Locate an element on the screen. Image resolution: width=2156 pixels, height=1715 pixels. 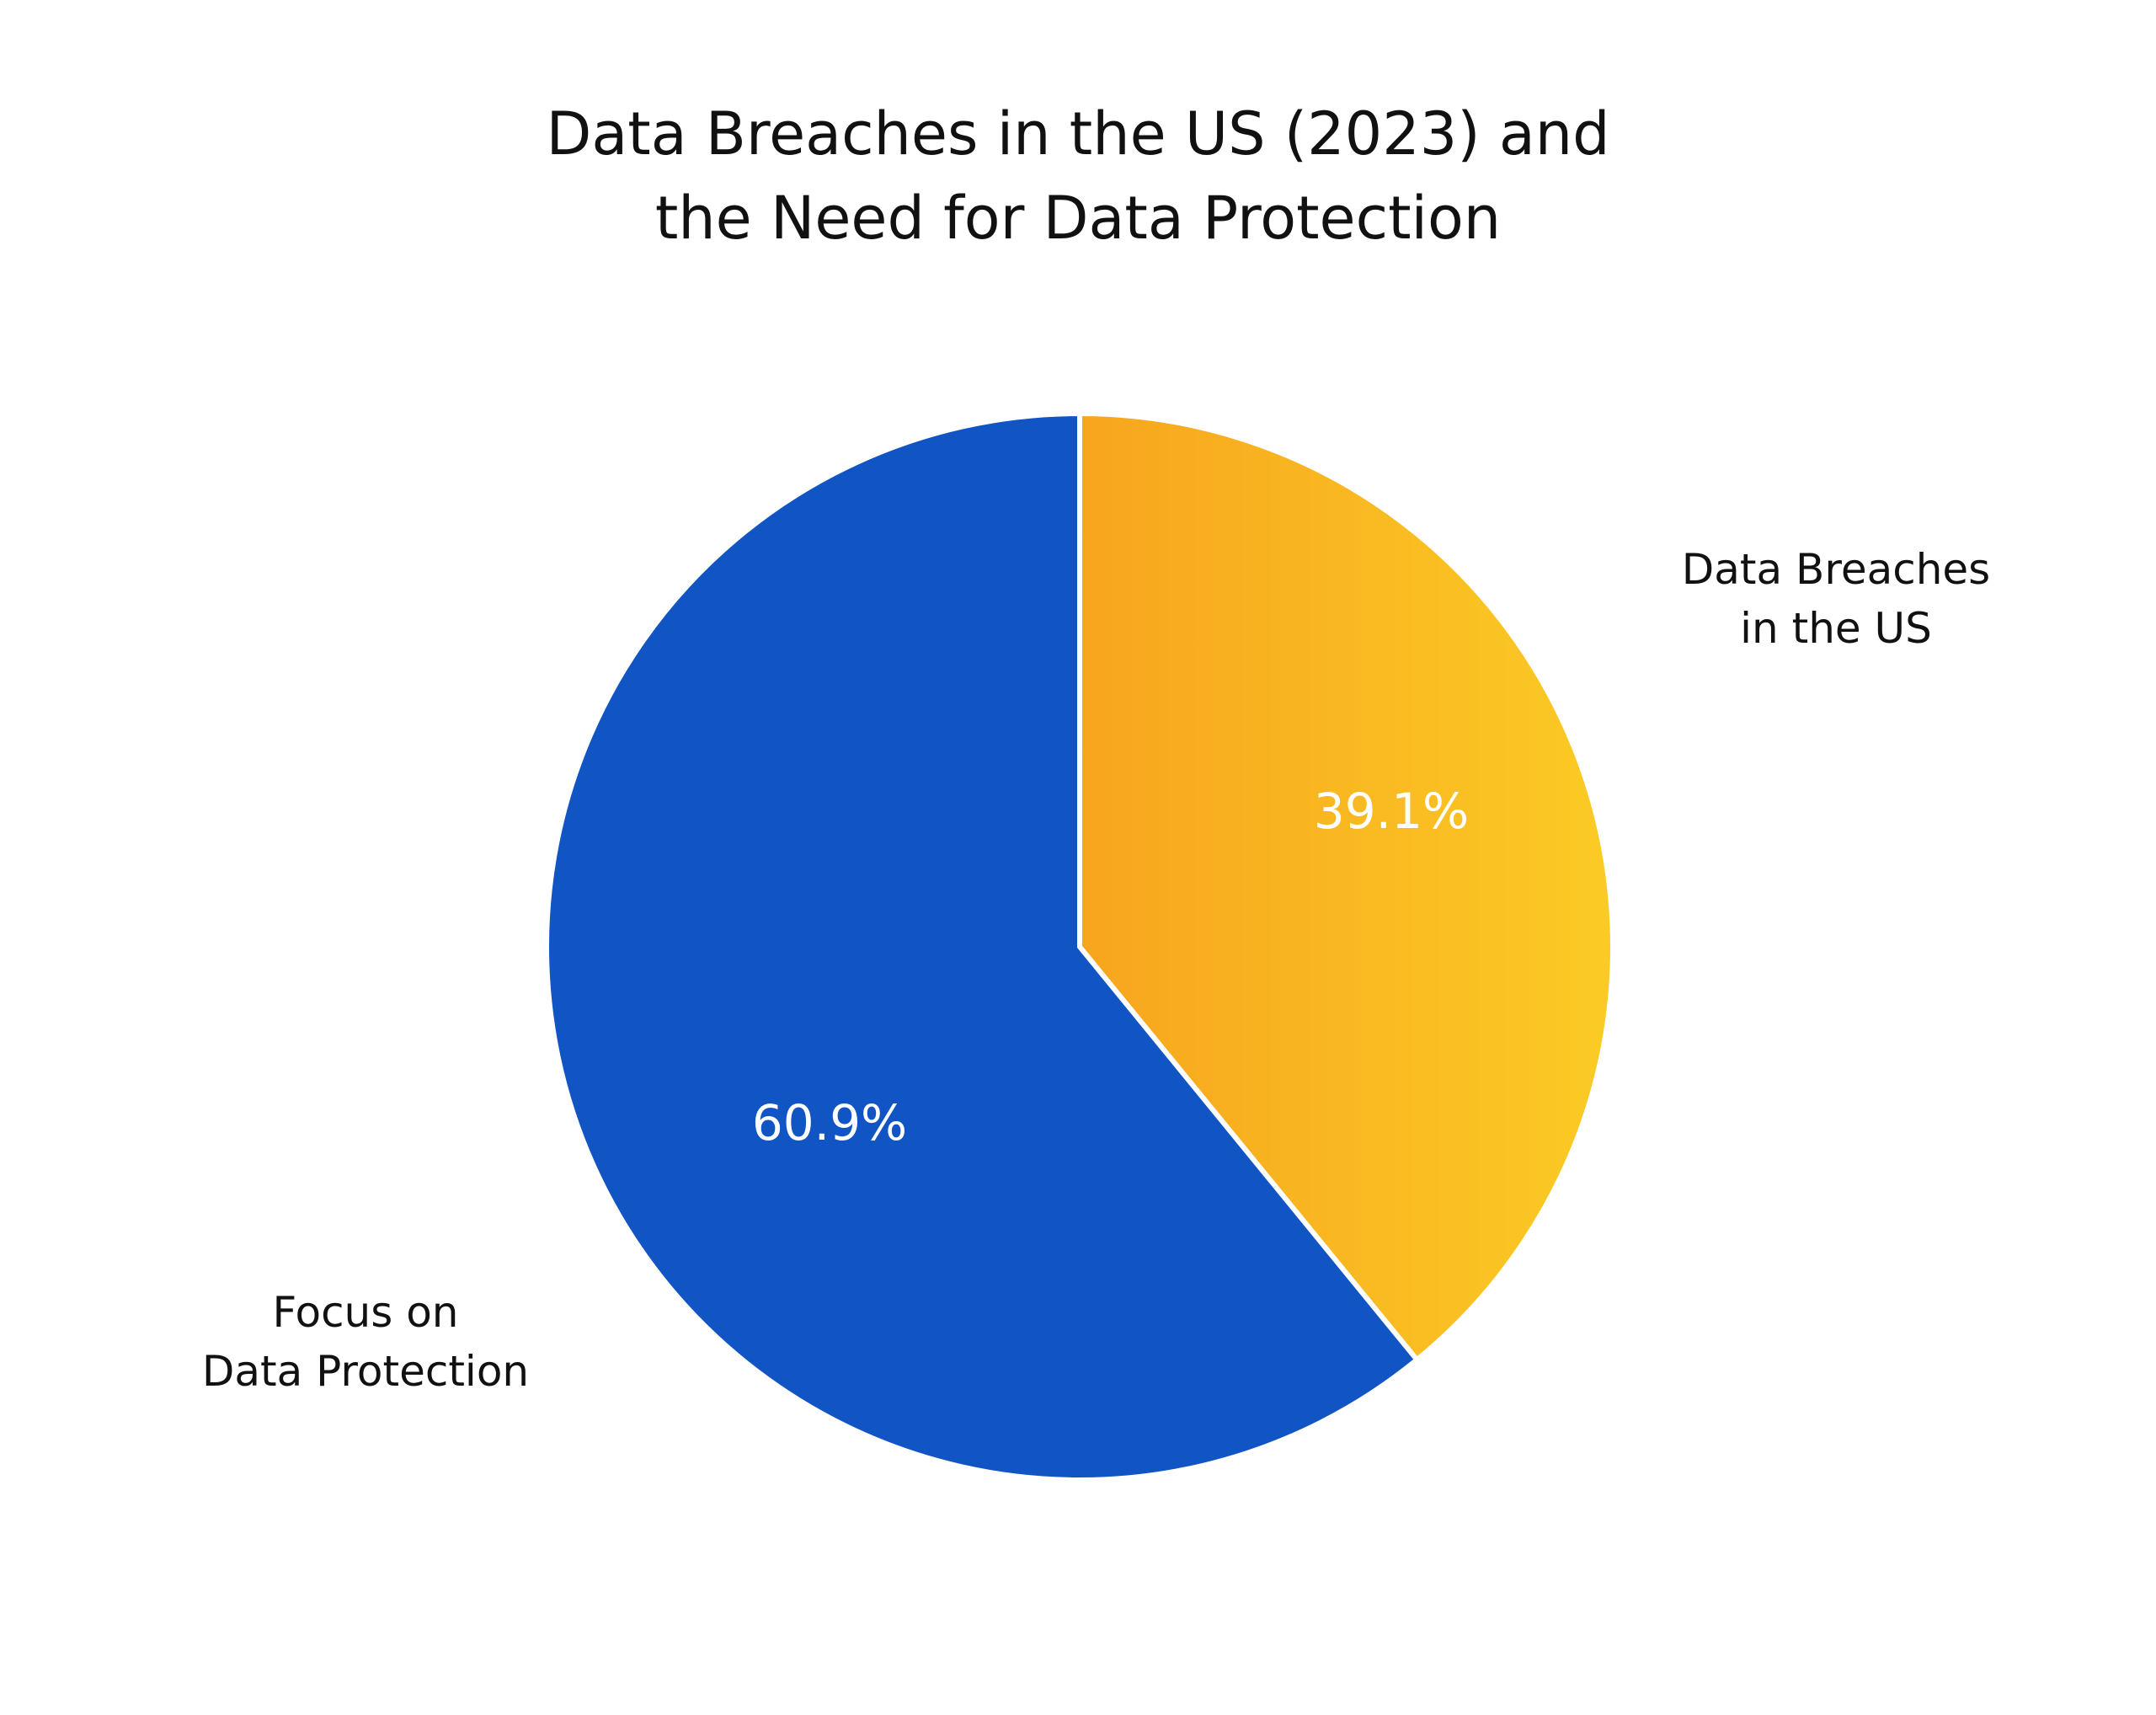
slice-category-label-1: Focus on Data Protection is located at coordinates (365, 1342).